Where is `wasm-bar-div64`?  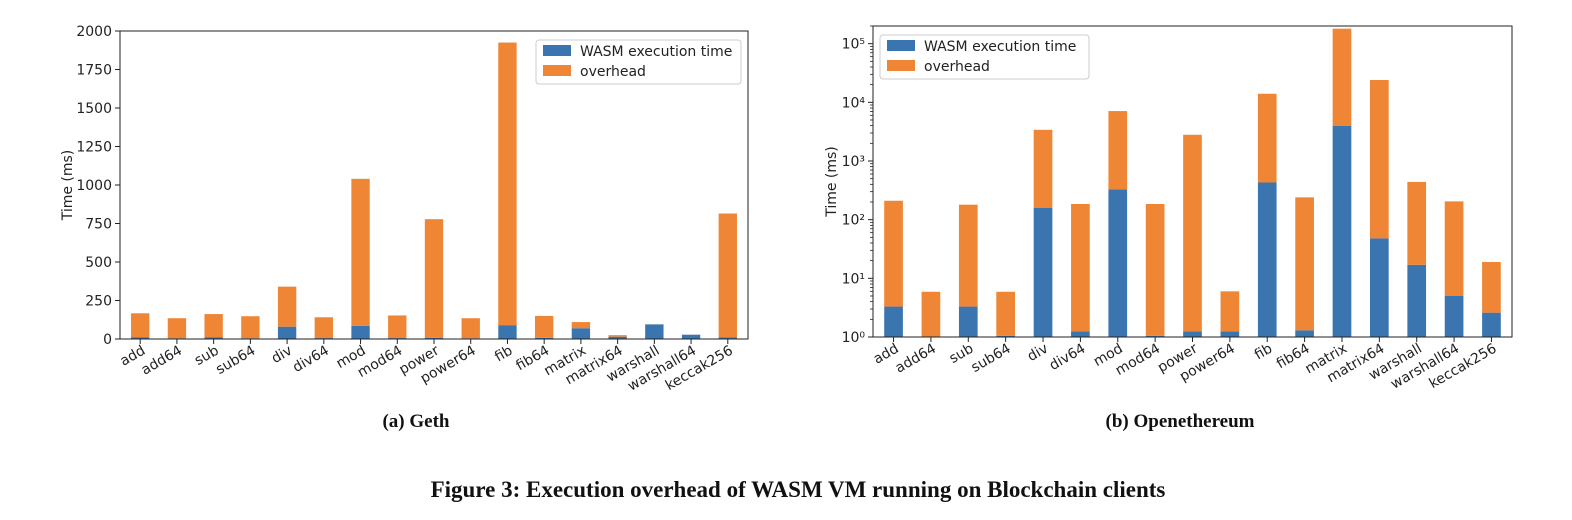 wasm-bar-div64 is located at coordinates (1080, 334).